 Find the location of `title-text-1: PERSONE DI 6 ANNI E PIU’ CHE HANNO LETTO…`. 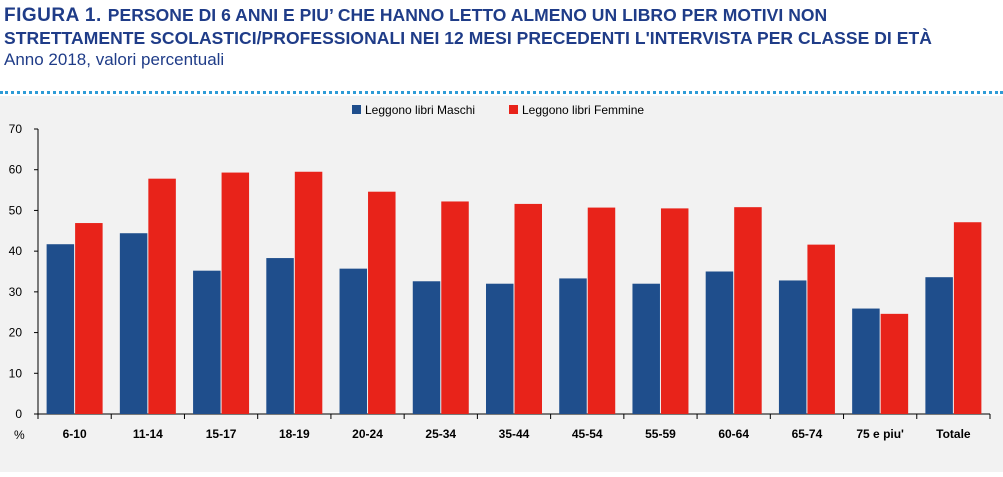

title-text-1: PERSONE DI 6 ANNI E PIU’ CHE HANNO LETTO… is located at coordinates (467, 15).